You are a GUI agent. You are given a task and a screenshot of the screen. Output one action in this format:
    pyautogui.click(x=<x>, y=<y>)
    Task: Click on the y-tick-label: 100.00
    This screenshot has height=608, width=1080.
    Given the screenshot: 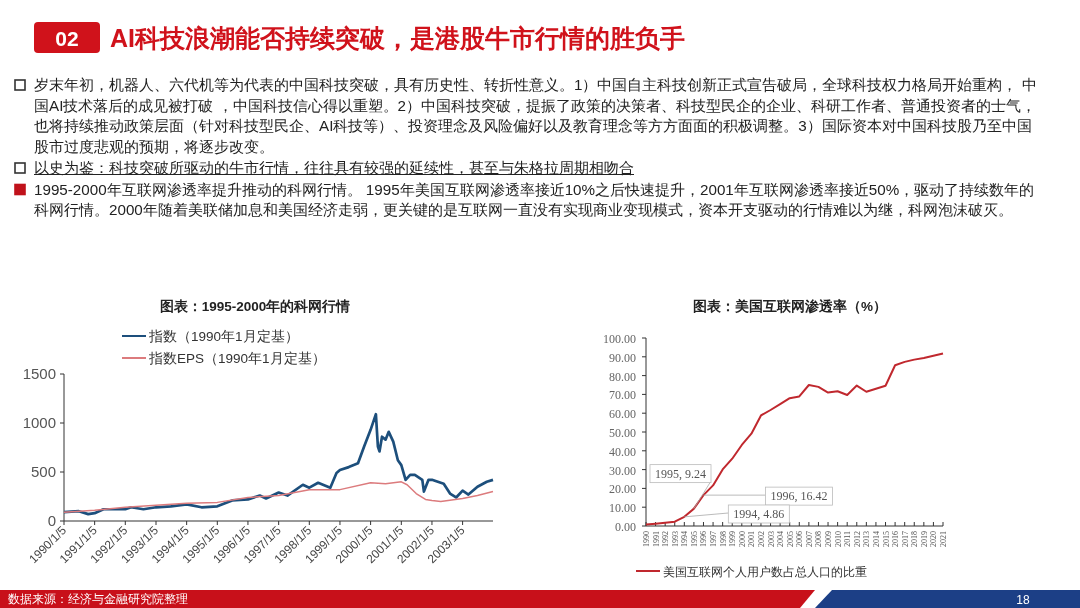 What is the action you would take?
    pyautogui.click(x=619, y=339)
    